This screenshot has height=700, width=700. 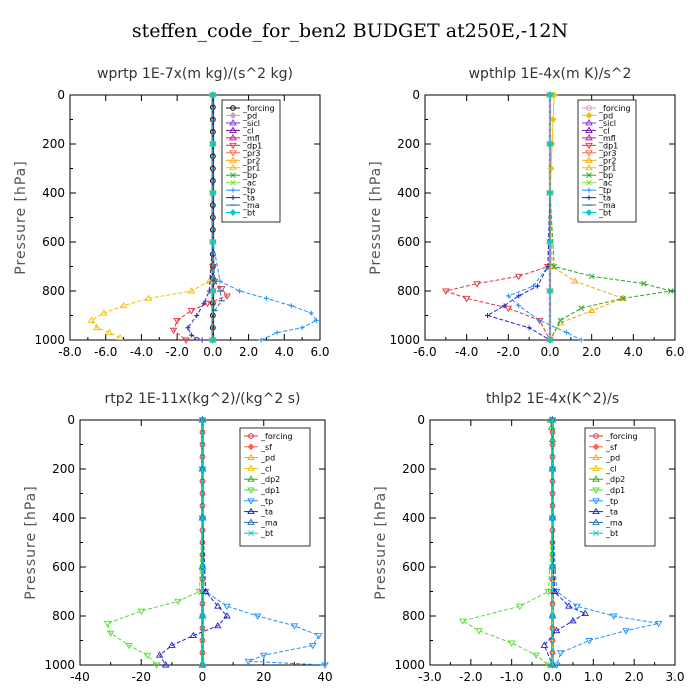 What do you see at coordinates (176, 352) in the screenshot?
I see `x-tick-label: -2.0` at bounding box center [176, 352].